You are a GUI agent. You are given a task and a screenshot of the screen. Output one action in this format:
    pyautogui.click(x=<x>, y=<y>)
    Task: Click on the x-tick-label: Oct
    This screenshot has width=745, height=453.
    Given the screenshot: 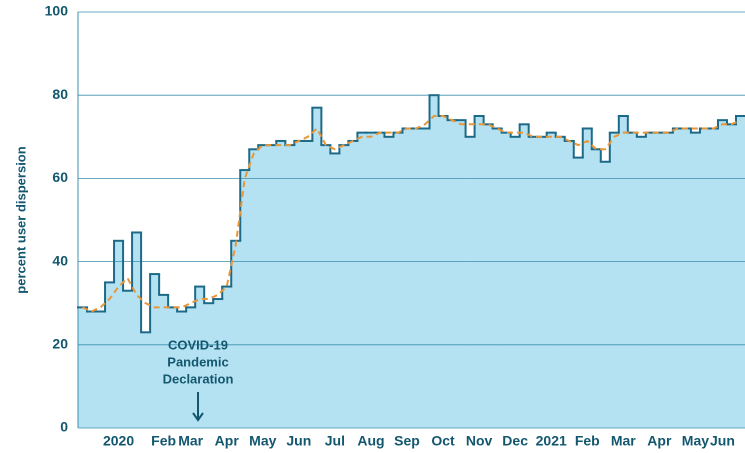 What is the action you would take?
    pyautogui.click(x=443, y=441)
    